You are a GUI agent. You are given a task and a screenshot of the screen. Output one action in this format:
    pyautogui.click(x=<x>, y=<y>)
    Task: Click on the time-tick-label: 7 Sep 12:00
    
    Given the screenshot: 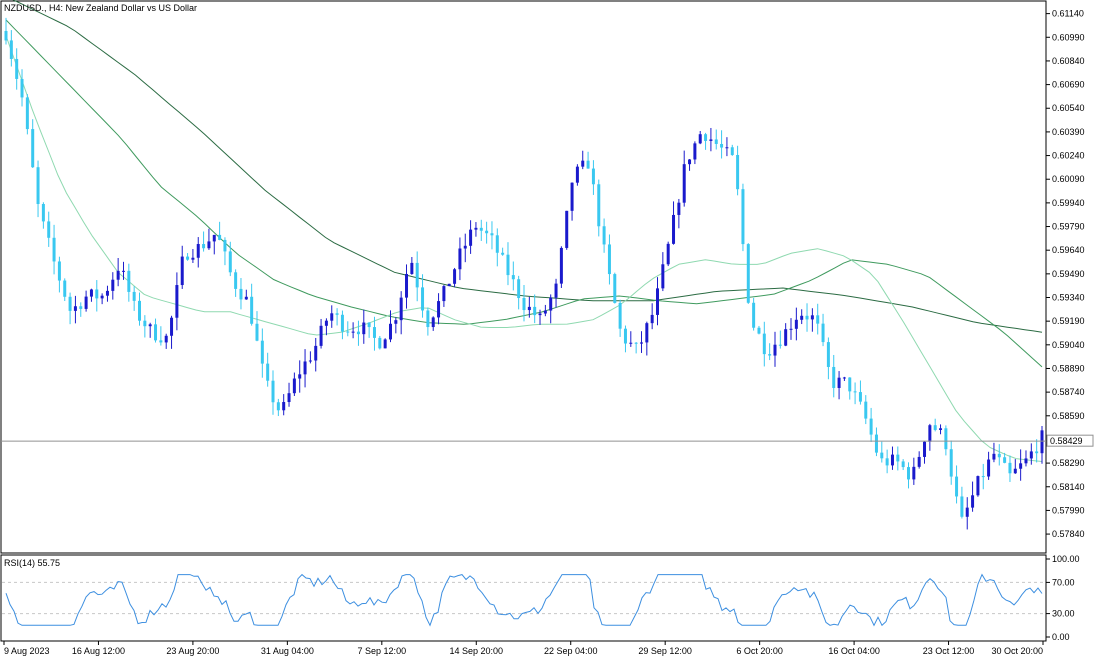 What is the action you would take?
    pyautogui.click(x=382, y=651)
    